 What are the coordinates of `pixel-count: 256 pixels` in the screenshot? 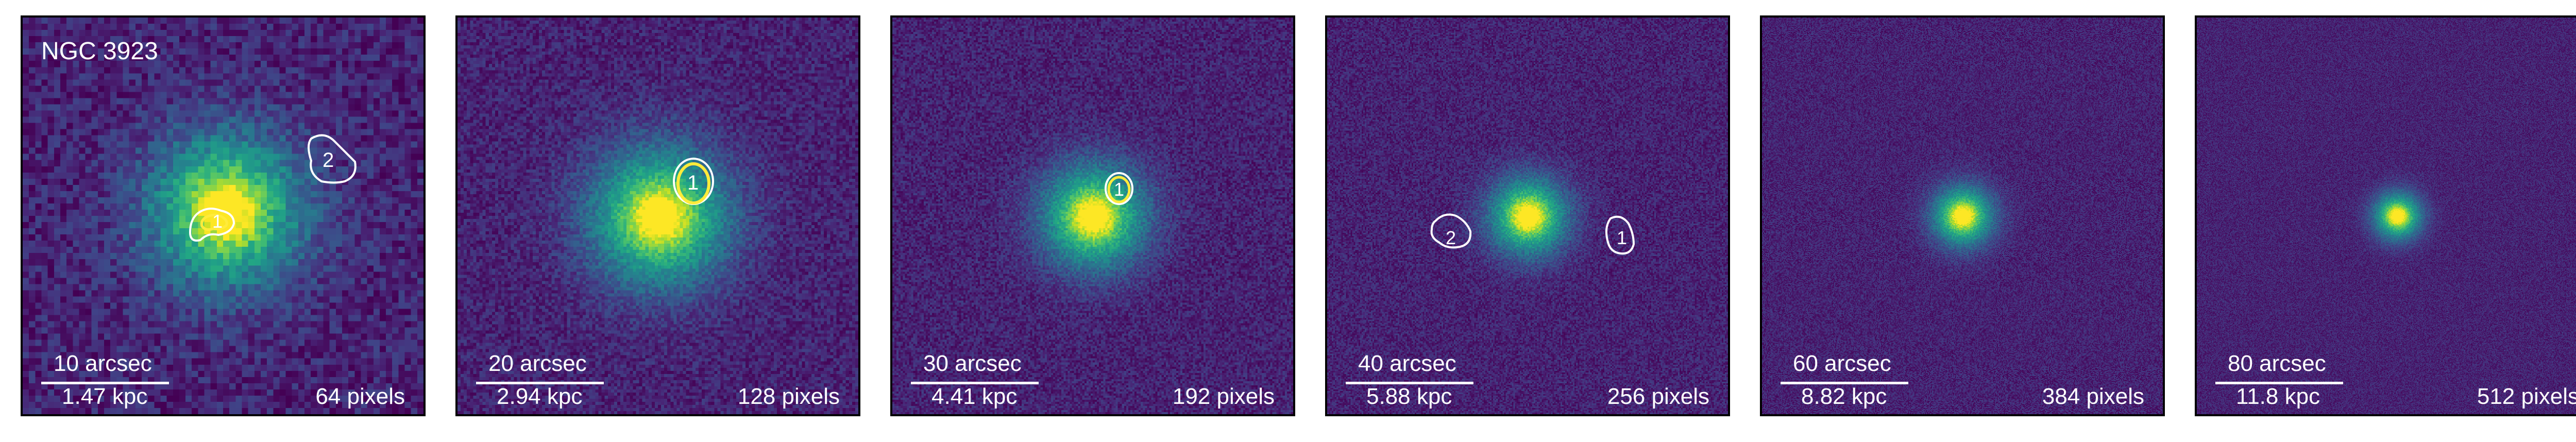 It's located at (1658, 396).